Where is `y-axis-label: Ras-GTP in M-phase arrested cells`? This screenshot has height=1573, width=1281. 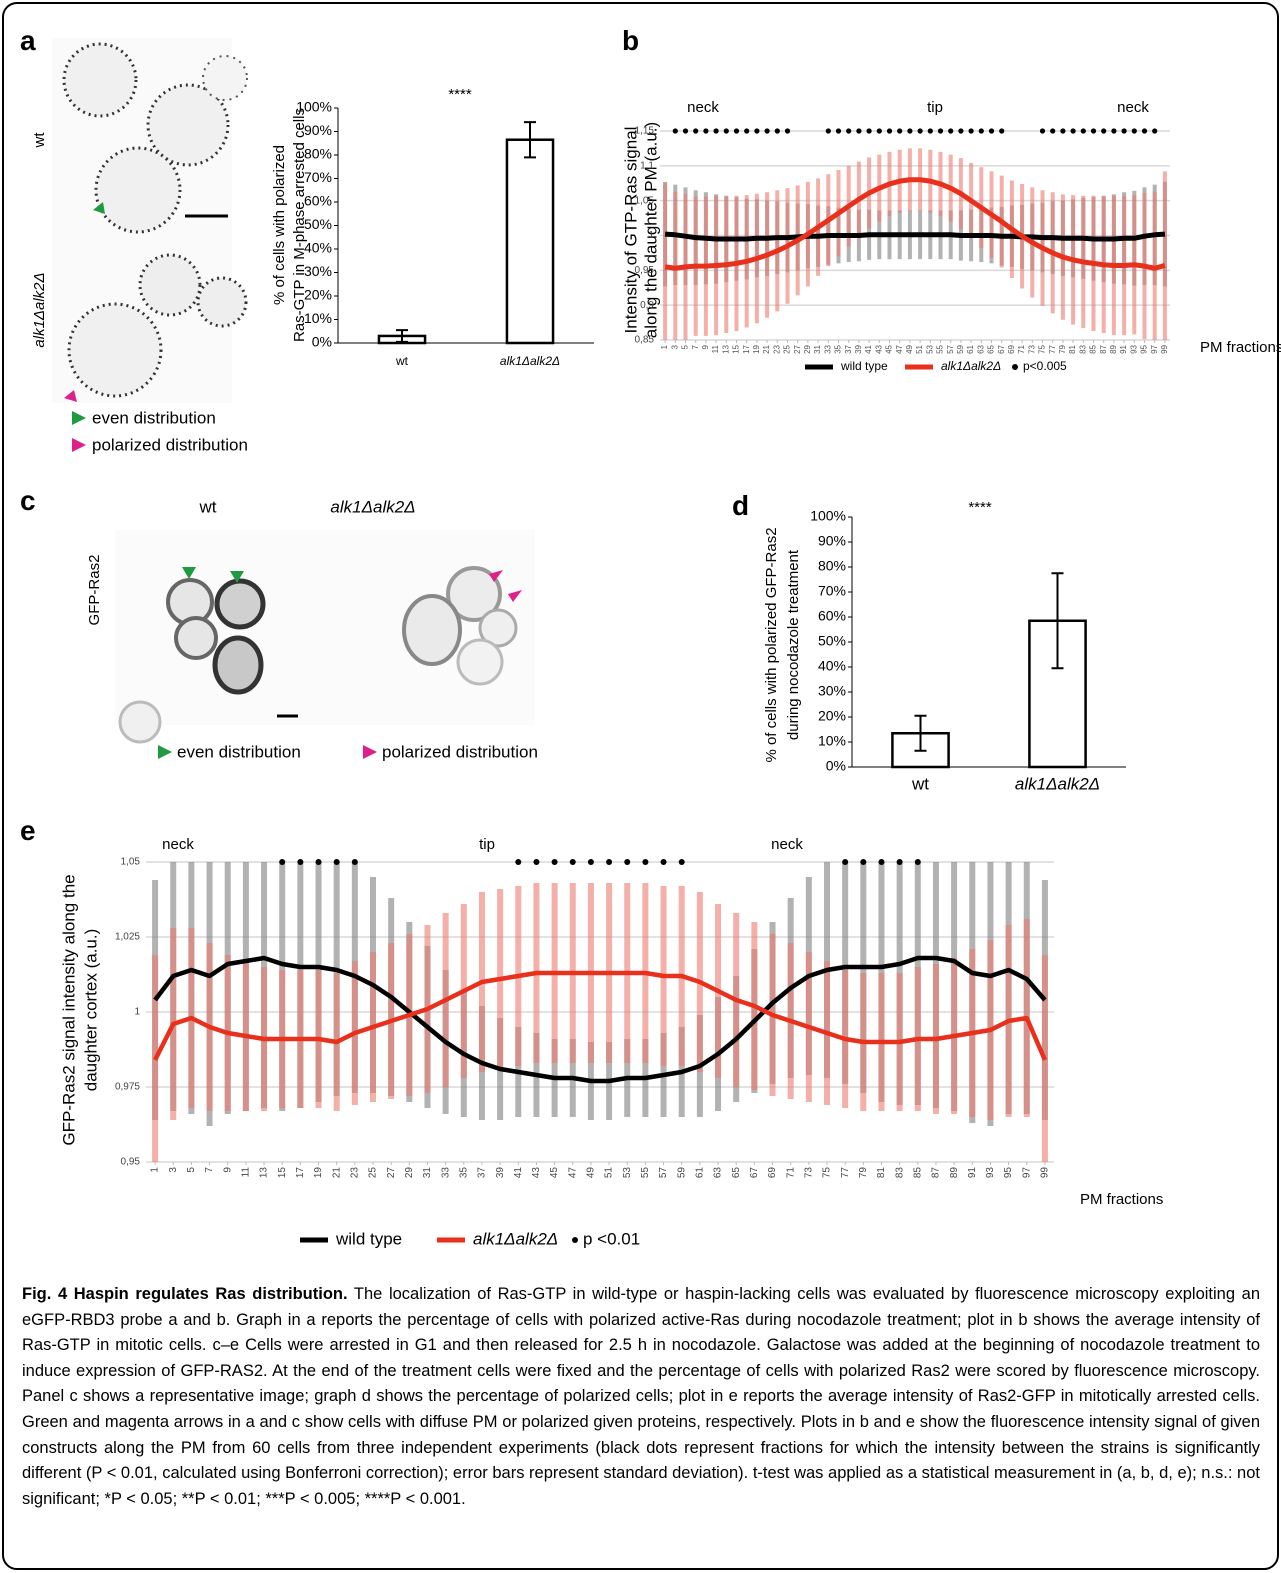
y-axis-label: Ras-GTP in M-phase arrested cells is located at coordinates (299, 225).